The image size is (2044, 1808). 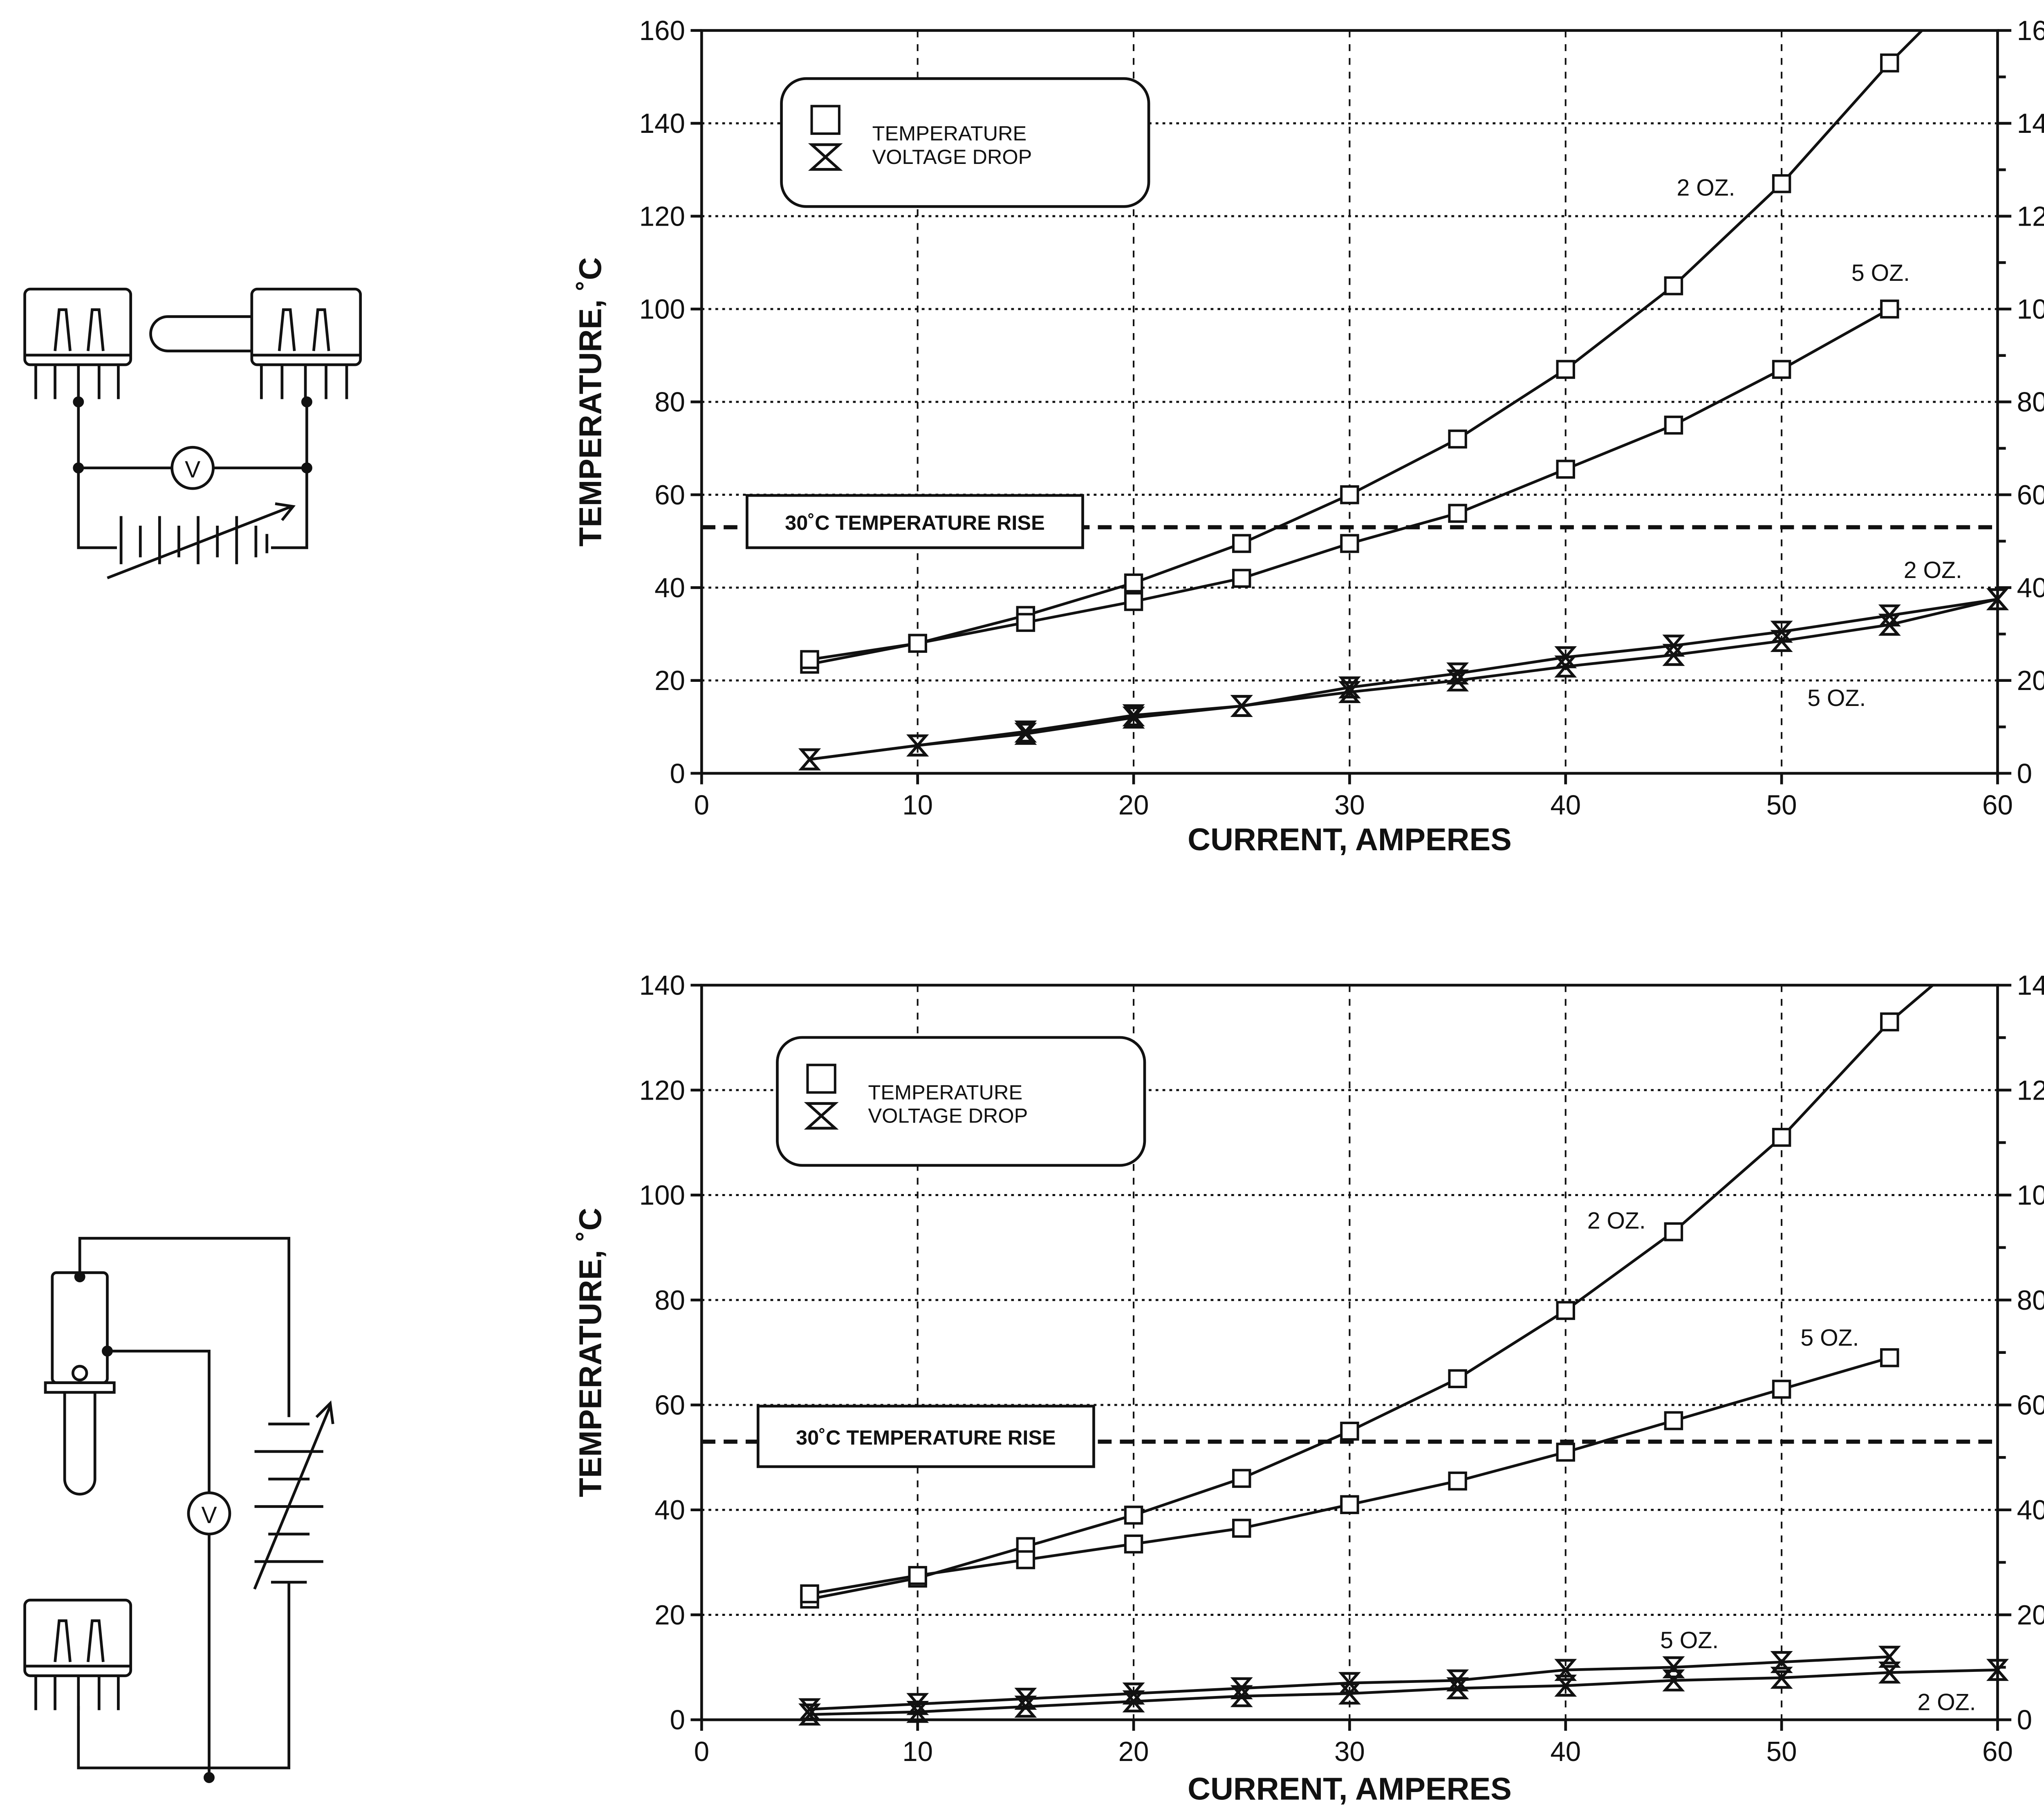 I want to click on threshold-label: 30˚C TEMPERATURE RISE, so click(x=915, y=522).